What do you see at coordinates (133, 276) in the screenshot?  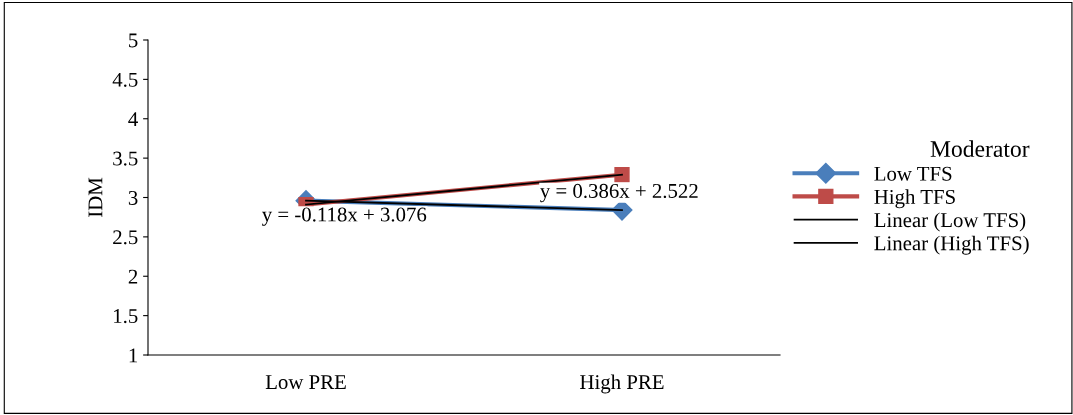 I see `y-tick-label: 2` at bounding box center [133, 276].